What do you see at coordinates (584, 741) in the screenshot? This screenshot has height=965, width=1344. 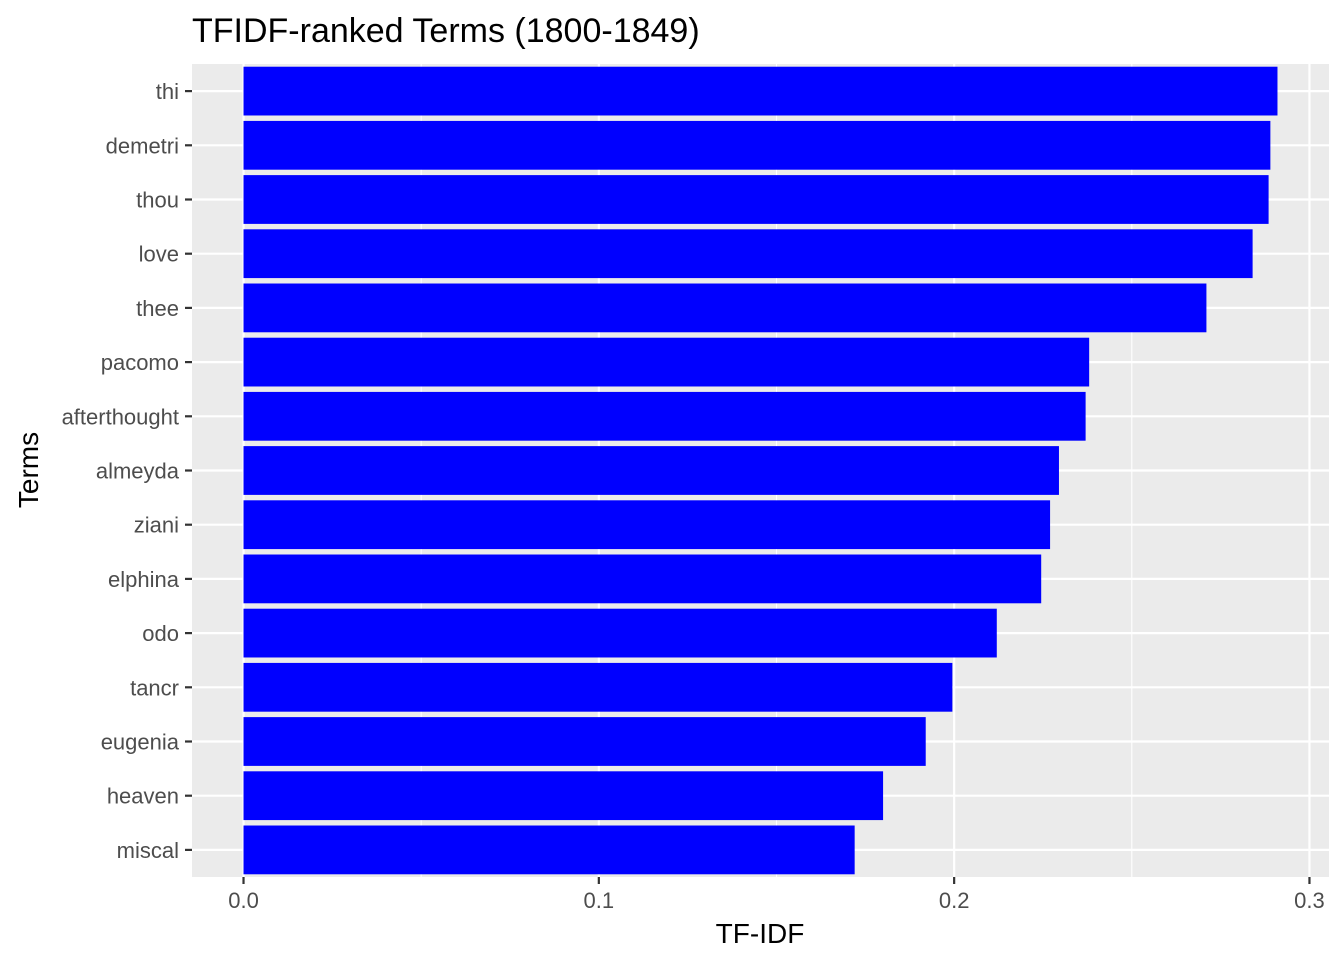 I see `bar-eugenia` at bounding box center [584, 741].